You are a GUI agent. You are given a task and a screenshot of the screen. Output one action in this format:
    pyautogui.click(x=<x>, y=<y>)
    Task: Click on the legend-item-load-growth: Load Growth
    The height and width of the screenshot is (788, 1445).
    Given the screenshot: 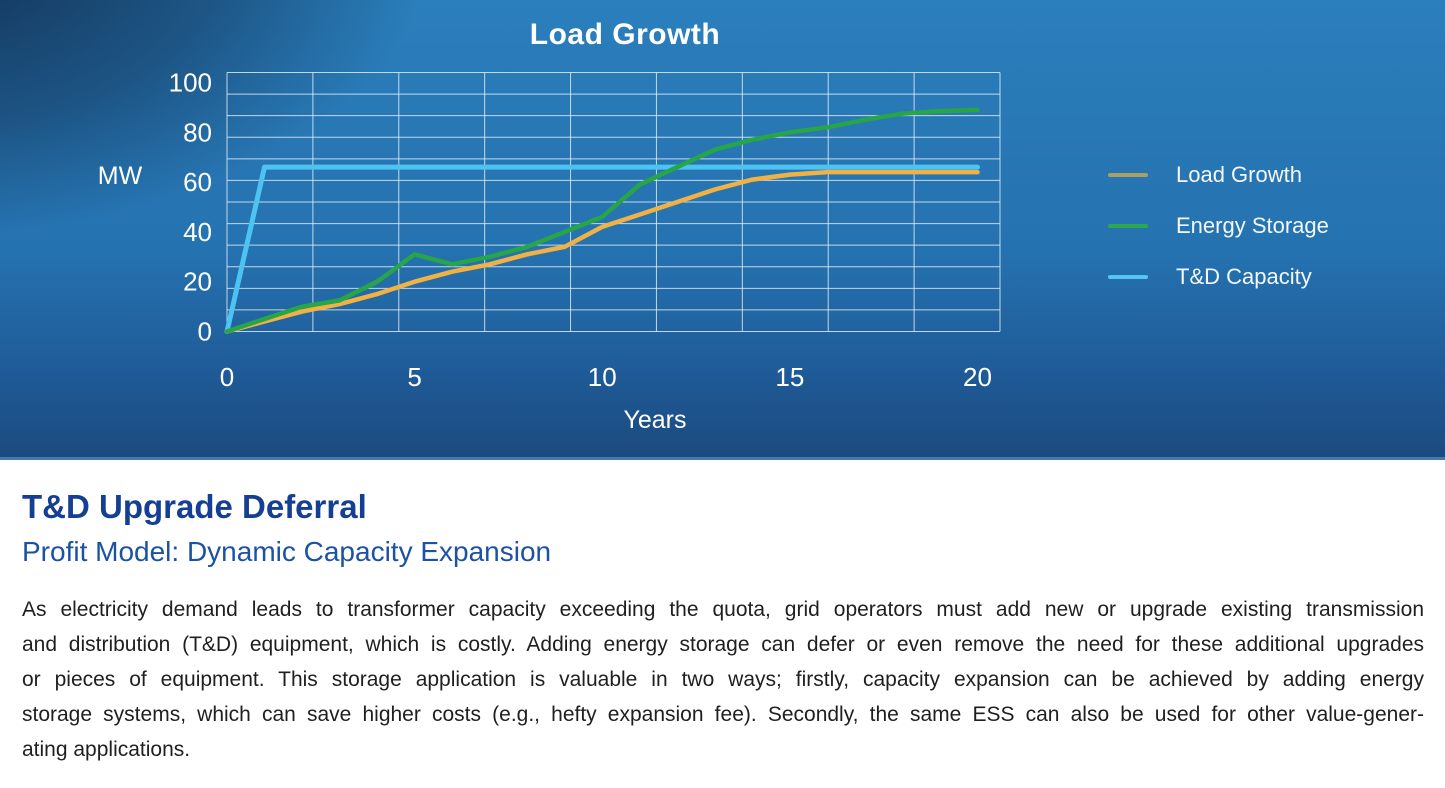 What is the action you would take?
    pyautogui.click(x=1218, y=175)
    